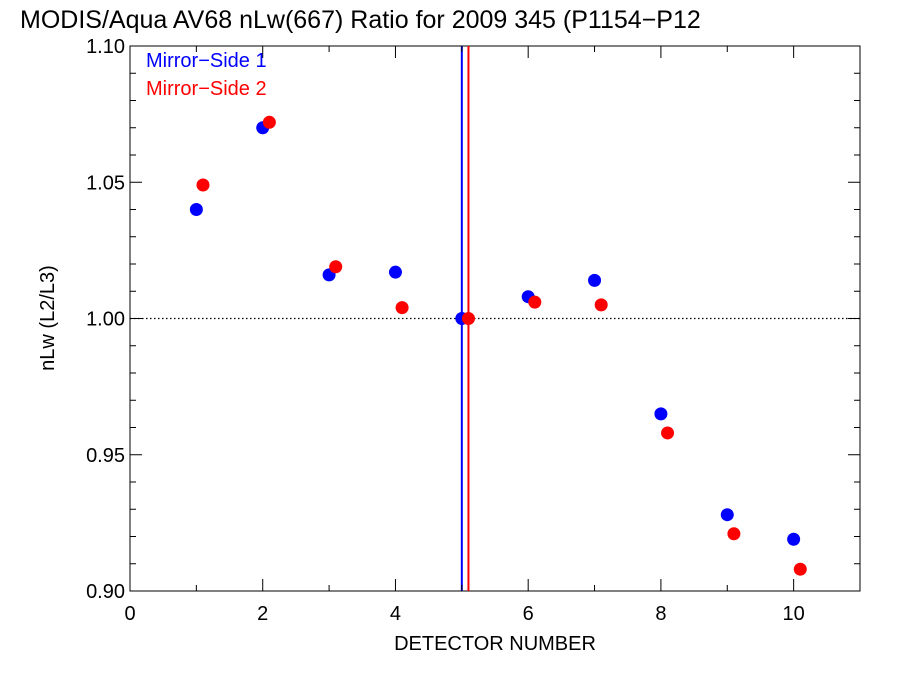 Image resolution: width=900 pixels, height=675 pixels. Describe the element at coordinates (528, 614) in the screenshot. I see `x-tick-label: 6` at that location.